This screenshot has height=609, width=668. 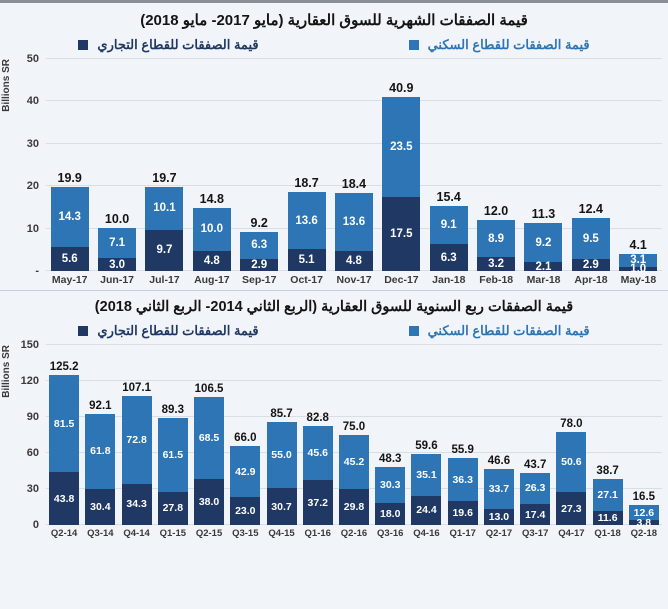 What do you see at coordinates (448, 225) in the screenshot?
I see `residential-segment: 9.1` at bounding box center [448, 225].